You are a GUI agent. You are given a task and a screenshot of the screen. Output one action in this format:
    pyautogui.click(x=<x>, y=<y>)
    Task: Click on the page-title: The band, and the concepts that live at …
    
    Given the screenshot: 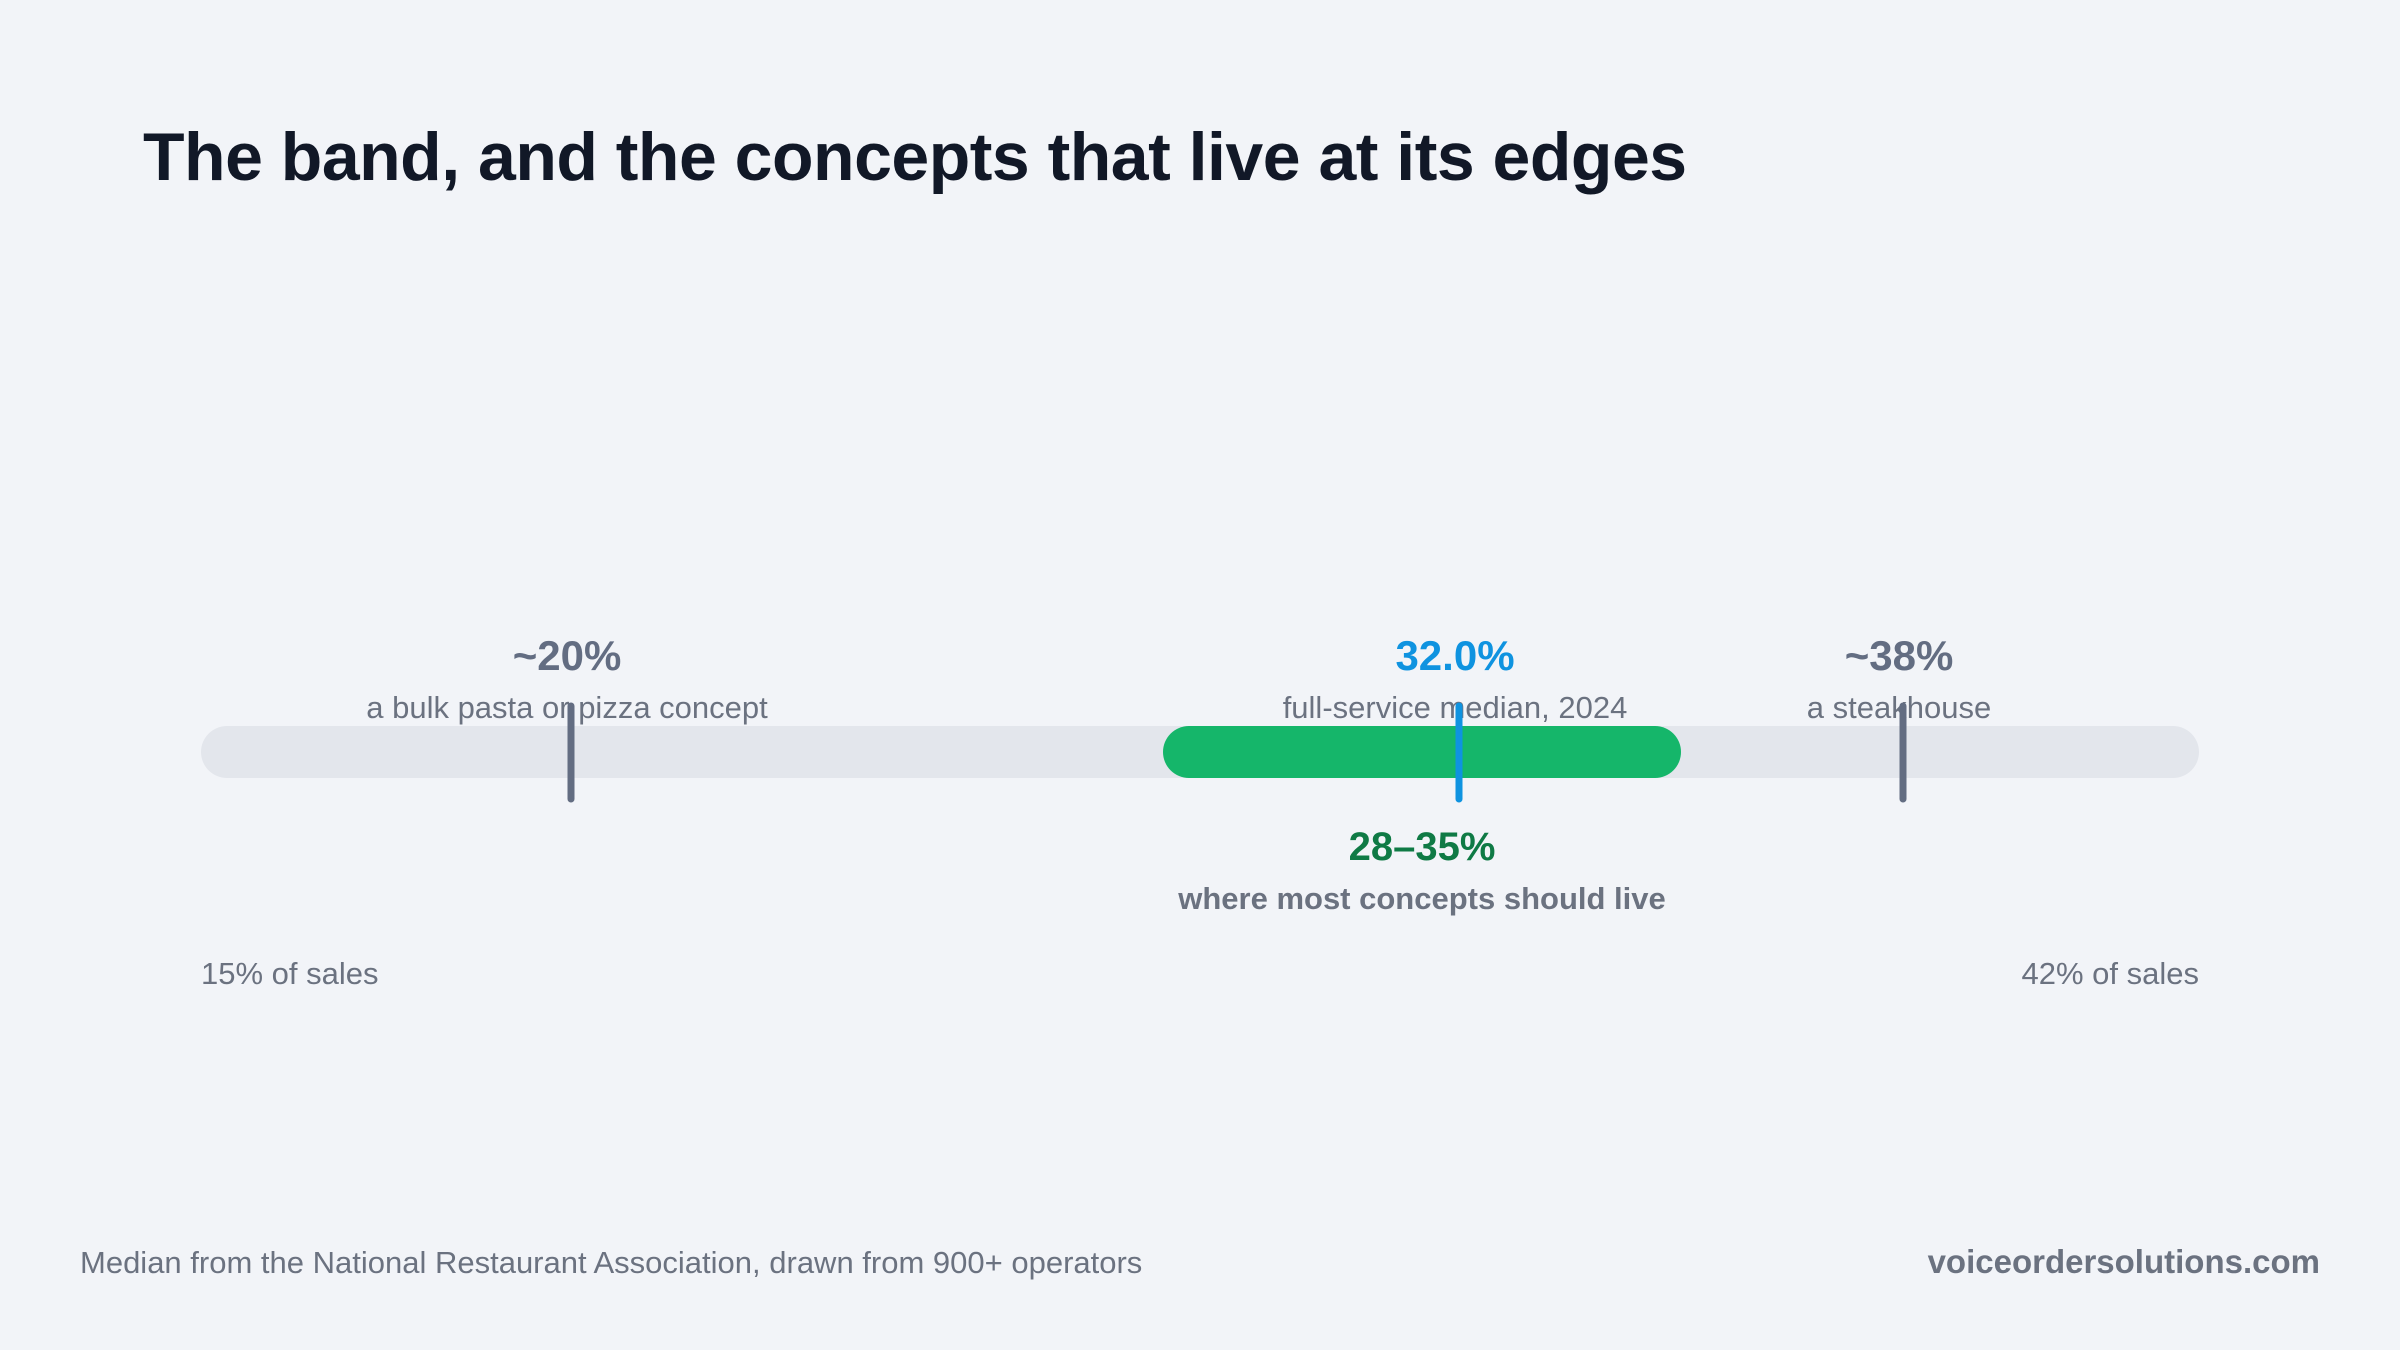 What is the action you would take?
    pyautogui.click(x=915, y=157)
    